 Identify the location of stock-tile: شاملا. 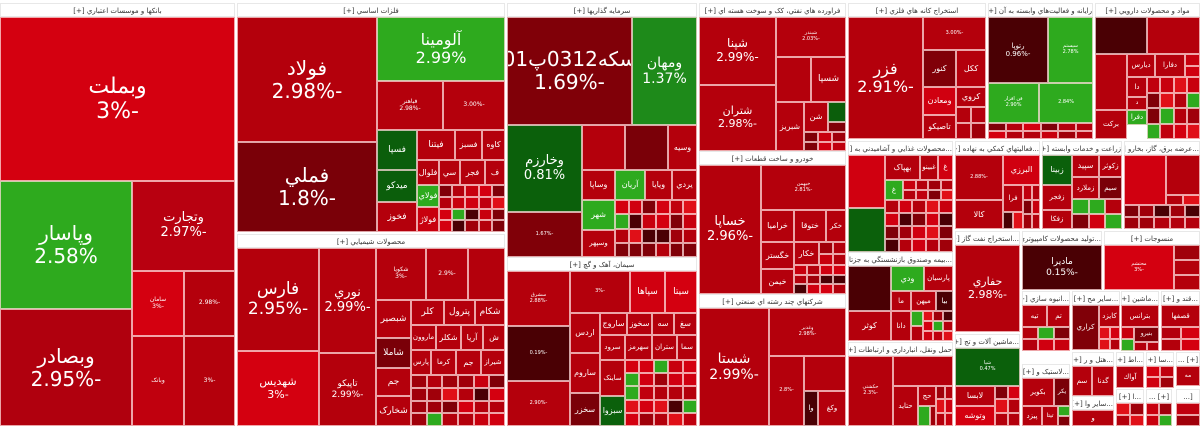
(393, 353).